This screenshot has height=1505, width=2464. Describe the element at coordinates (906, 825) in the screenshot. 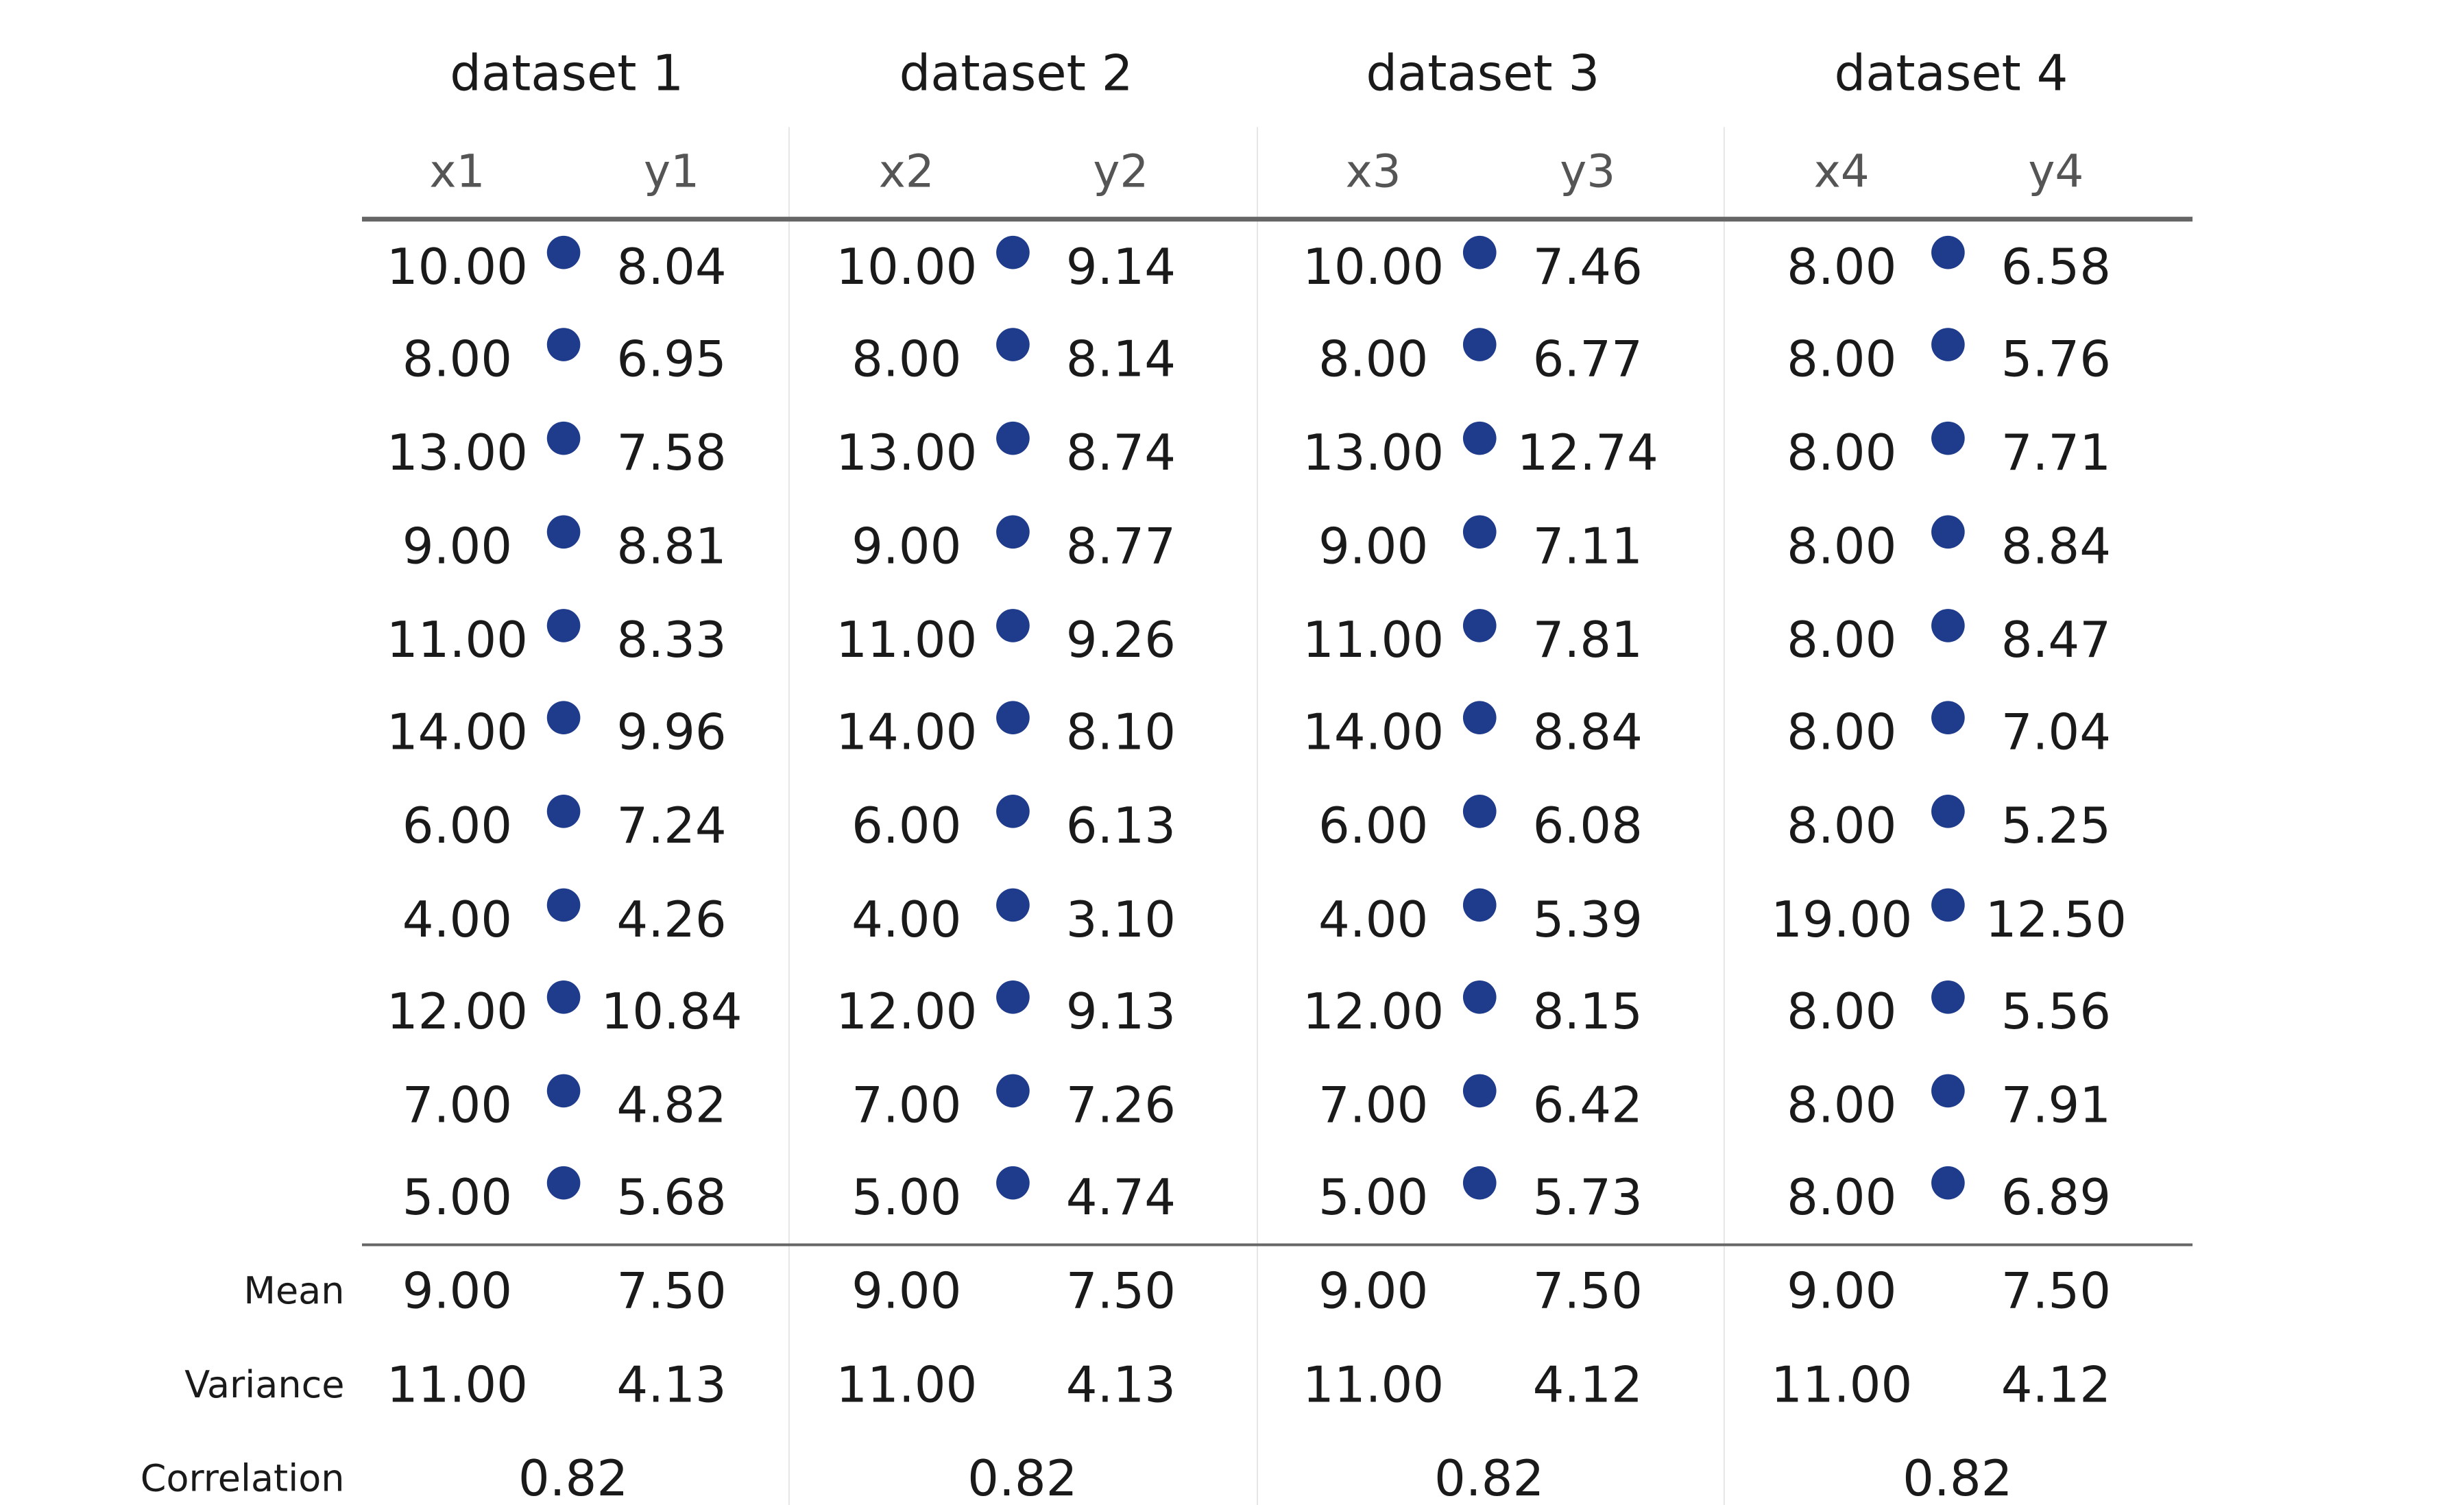

I see `x-value-cell: 6.00` at that location.